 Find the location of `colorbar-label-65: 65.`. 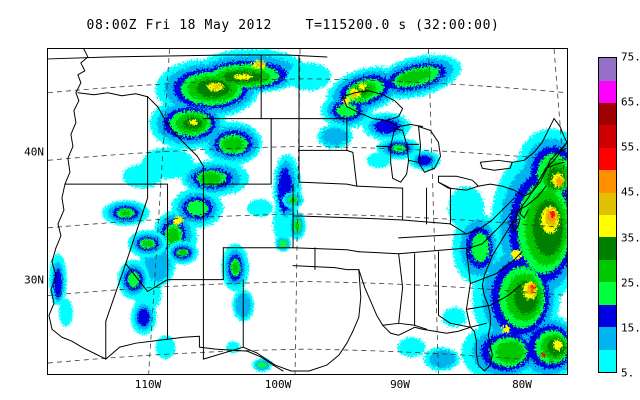

colorbar-label-65: 65. is located at coordinates (630, 102).